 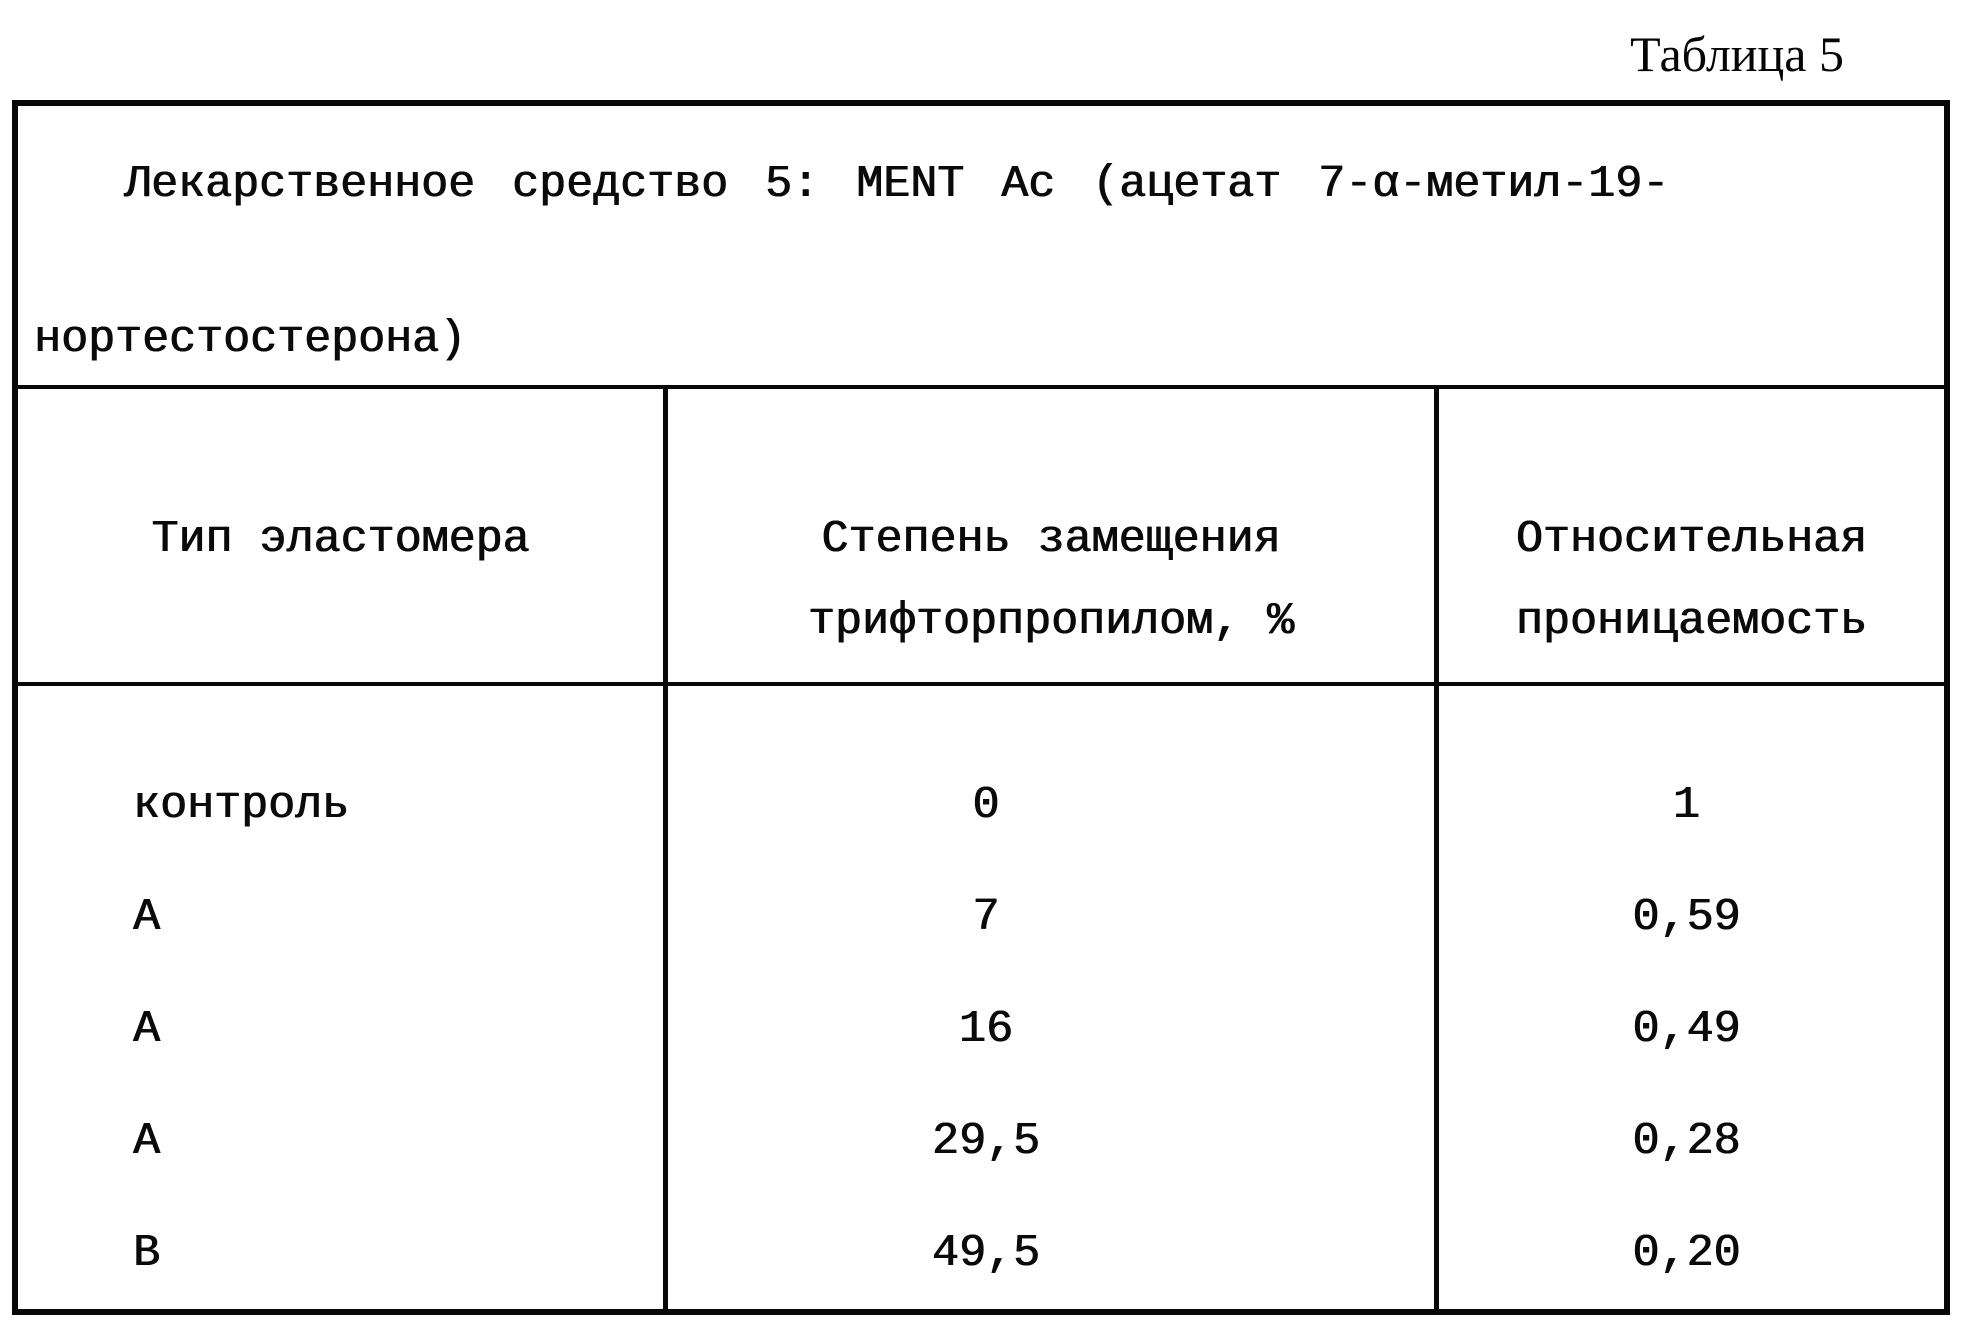 I want to click on cell-elastomer-type: B, so click(x=147, y=1253).